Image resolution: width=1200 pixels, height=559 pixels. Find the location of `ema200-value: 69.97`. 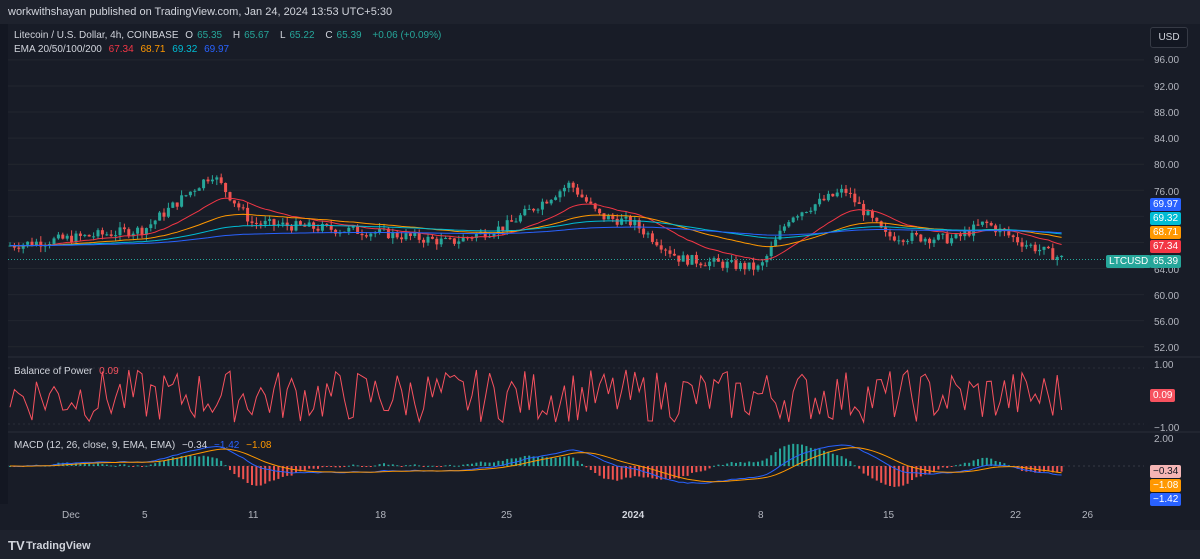

ema200-value: 69.97 is located at coordinates (217, 49).